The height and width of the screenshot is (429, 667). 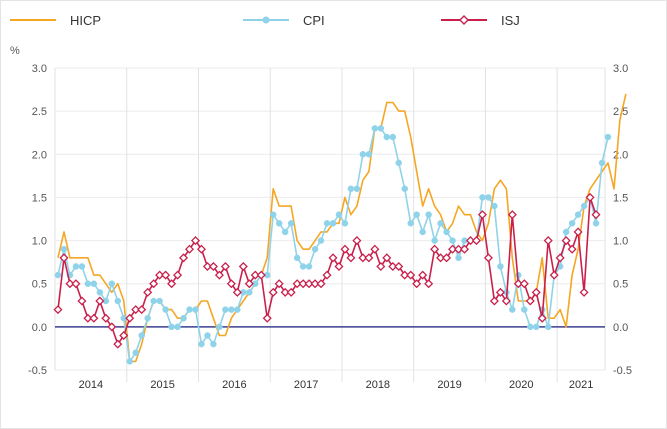 What do you see at coordinates (85, 20) in the screenshot?
I see `legend-label: HICP` at bounding box center [85, 20].